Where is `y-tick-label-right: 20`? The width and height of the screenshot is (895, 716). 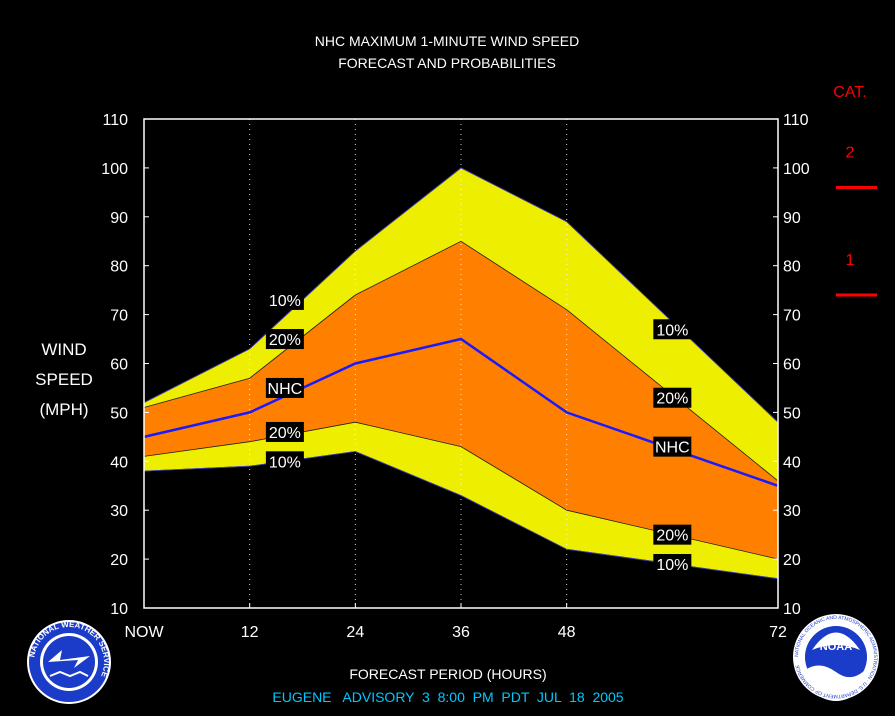
y-tick-label-right: 20 is located at coordinates (792, 560).